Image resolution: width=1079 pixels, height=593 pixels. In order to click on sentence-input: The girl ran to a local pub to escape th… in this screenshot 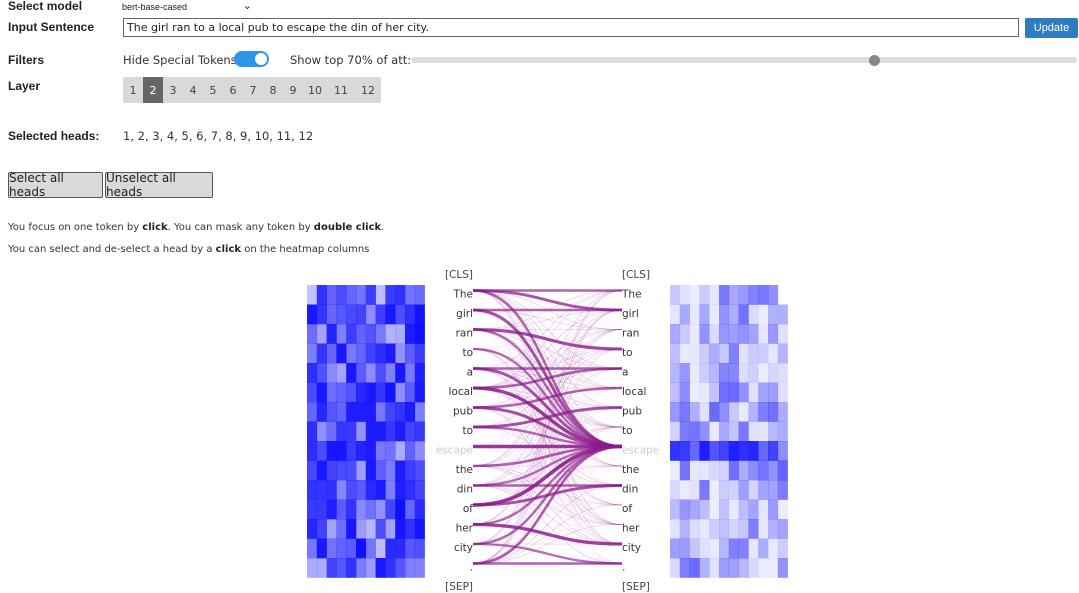, I will do `click(571, 27)`.